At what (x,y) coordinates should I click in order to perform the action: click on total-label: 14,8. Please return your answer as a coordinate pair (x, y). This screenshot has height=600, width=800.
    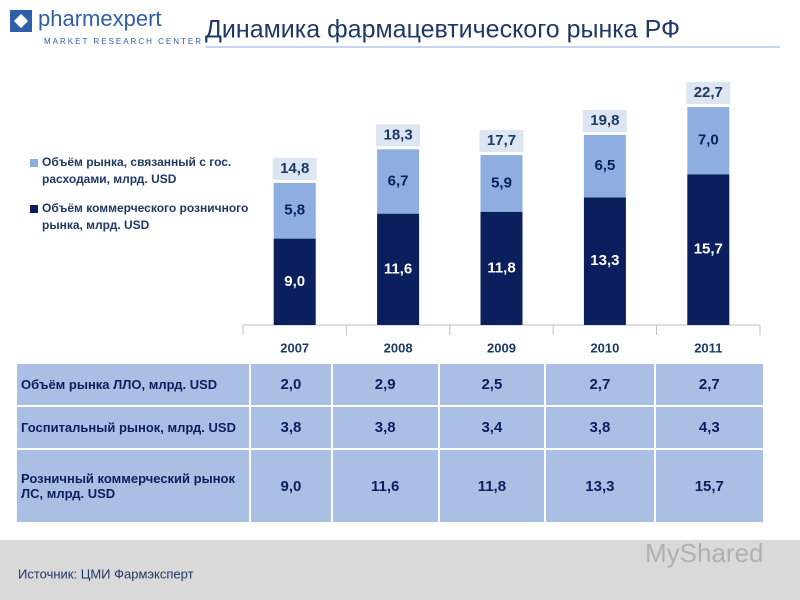
    Looking at the image, I should click on (294, 168).